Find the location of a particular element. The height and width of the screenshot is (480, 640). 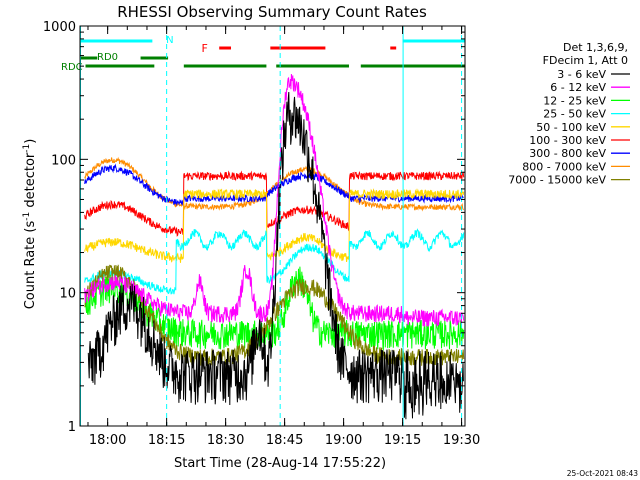

legend-entry-label: 3 - 6 keV is located at coordinates (581, 74).